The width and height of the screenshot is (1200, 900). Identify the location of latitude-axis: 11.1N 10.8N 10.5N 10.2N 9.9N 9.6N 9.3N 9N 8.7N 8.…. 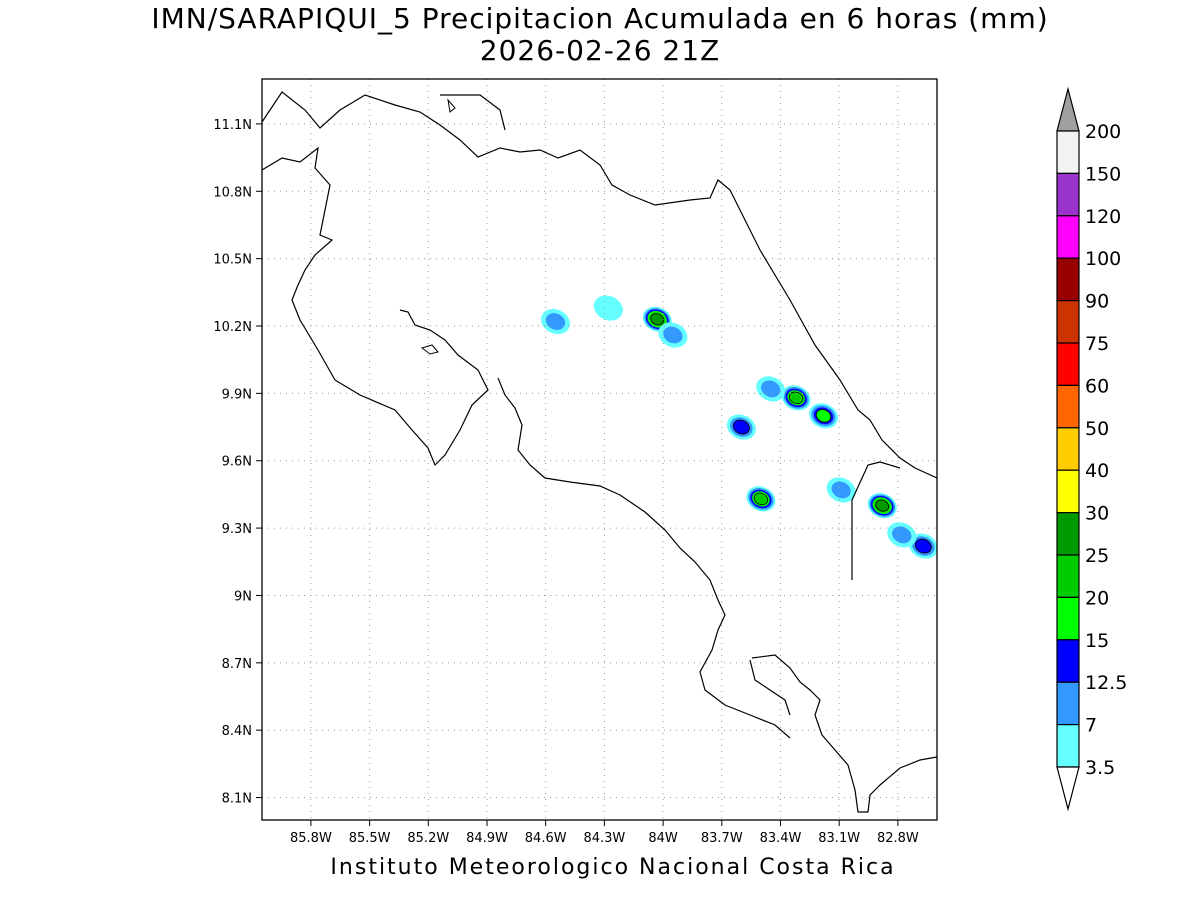
(237, 462).